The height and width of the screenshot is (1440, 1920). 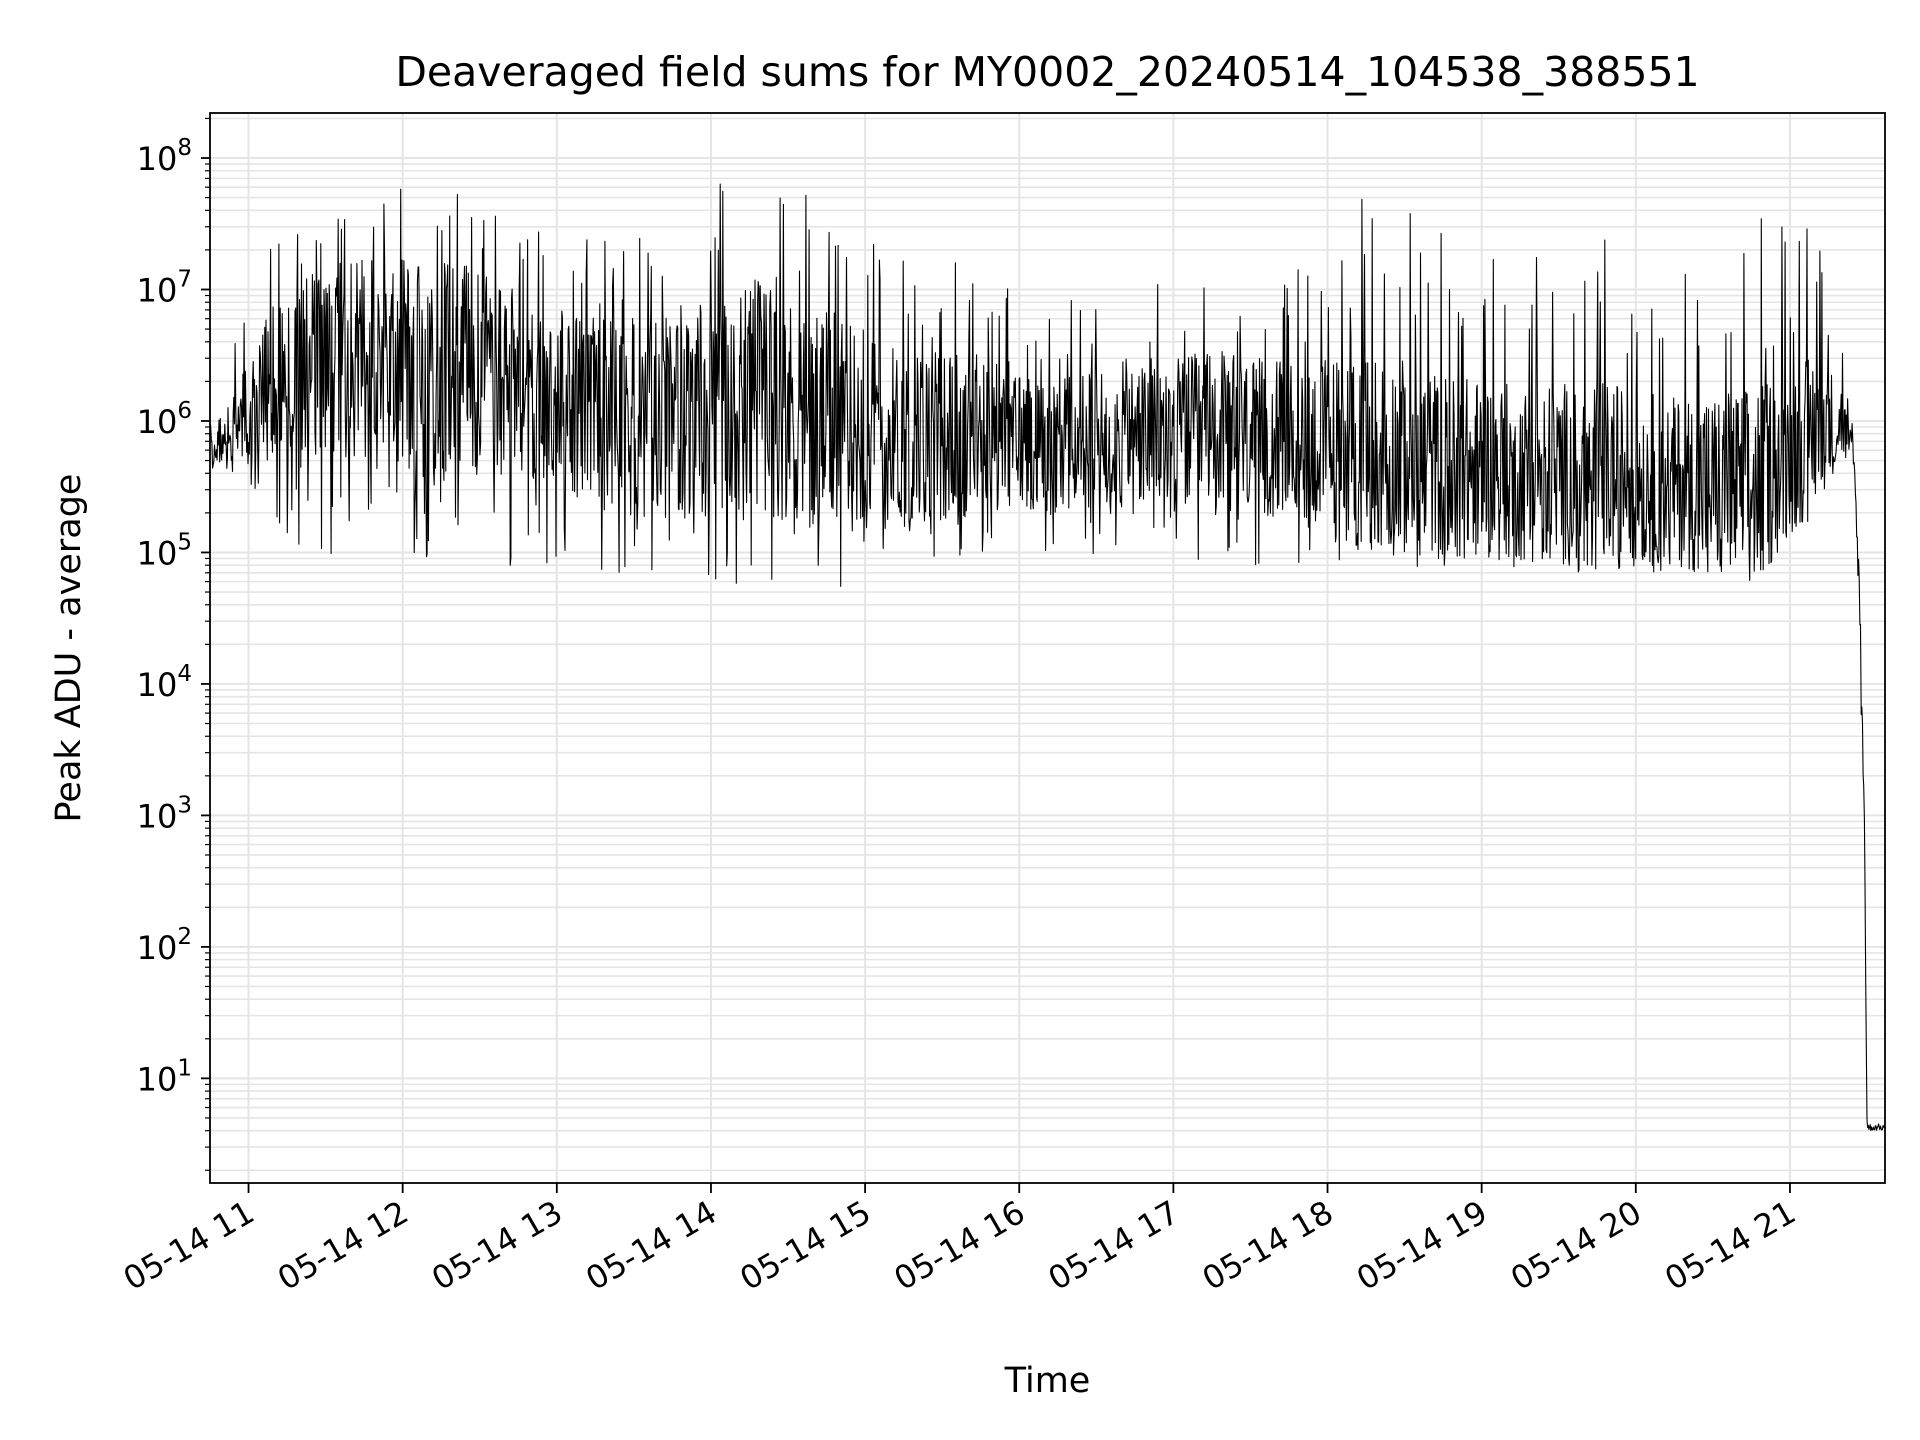 I want to click on y-tick-label: 10³, so click(x=164, y=813).